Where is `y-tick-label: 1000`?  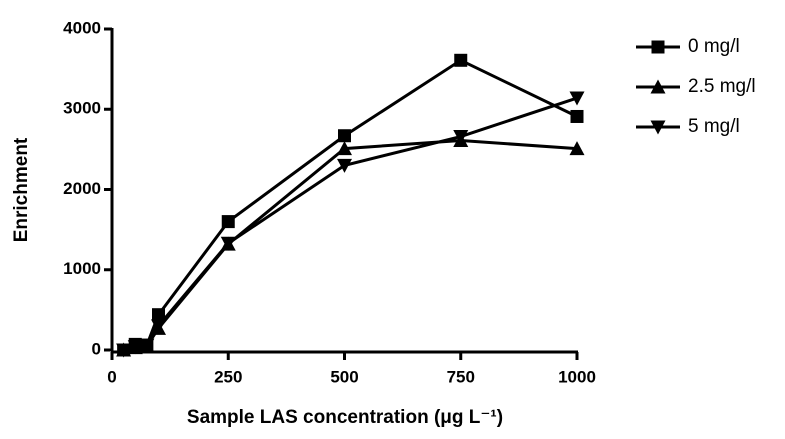 y-tick-label: 1000 is located at coordinates (82, 268).